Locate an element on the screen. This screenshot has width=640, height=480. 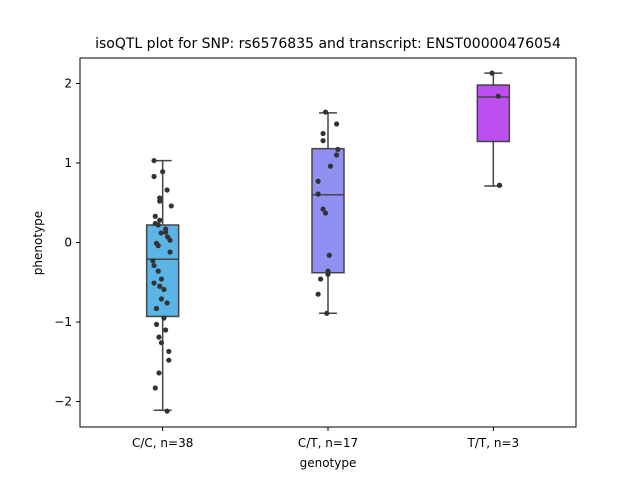
y-tick-label: 0 is located at coordinates (68, 243).